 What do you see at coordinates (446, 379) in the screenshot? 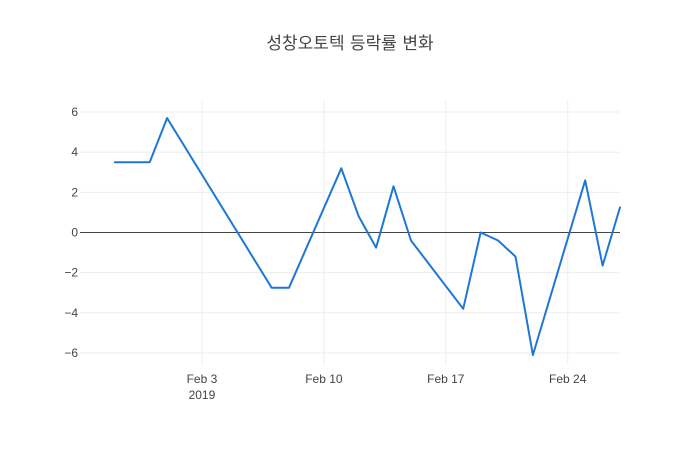
I see `x-tick-label: Feb 17` at bounding box center [446, 379].